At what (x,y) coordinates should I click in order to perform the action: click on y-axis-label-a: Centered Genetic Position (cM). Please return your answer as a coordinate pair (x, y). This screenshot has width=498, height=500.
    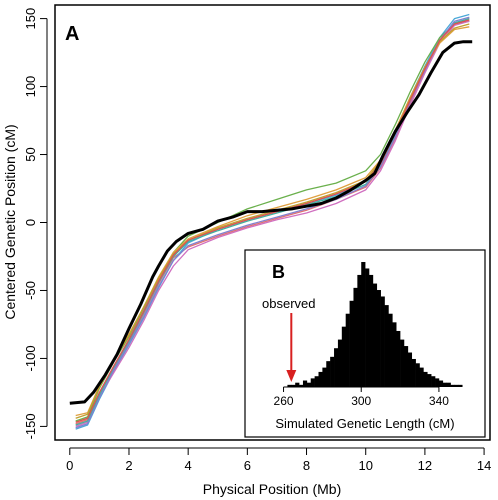
    Looking at the image, I should click on (10, 221).